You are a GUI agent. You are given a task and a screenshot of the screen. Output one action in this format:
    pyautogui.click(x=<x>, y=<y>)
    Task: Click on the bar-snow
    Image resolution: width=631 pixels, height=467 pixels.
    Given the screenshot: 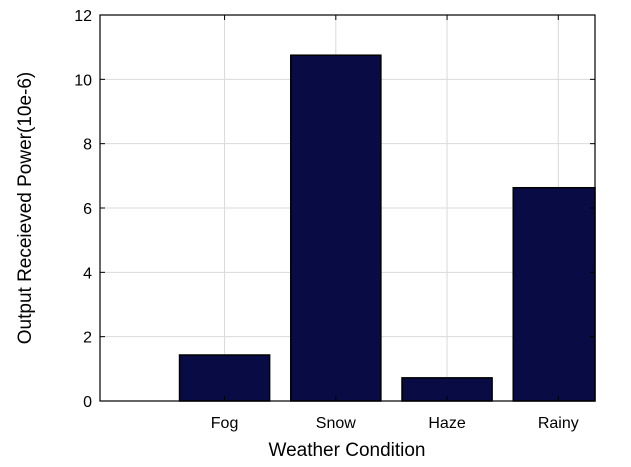 What is the action you would take?
    pyautogui.click(x=336, y=228)
    